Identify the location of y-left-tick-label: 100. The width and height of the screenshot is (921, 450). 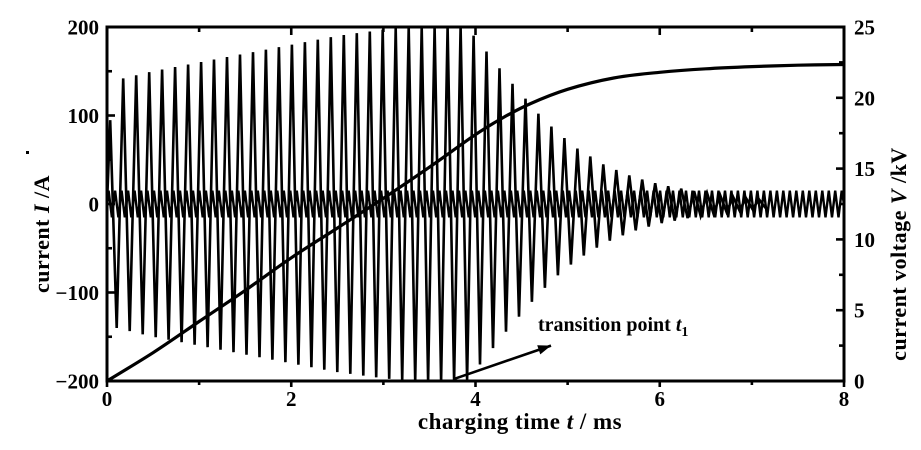
(84, 116).